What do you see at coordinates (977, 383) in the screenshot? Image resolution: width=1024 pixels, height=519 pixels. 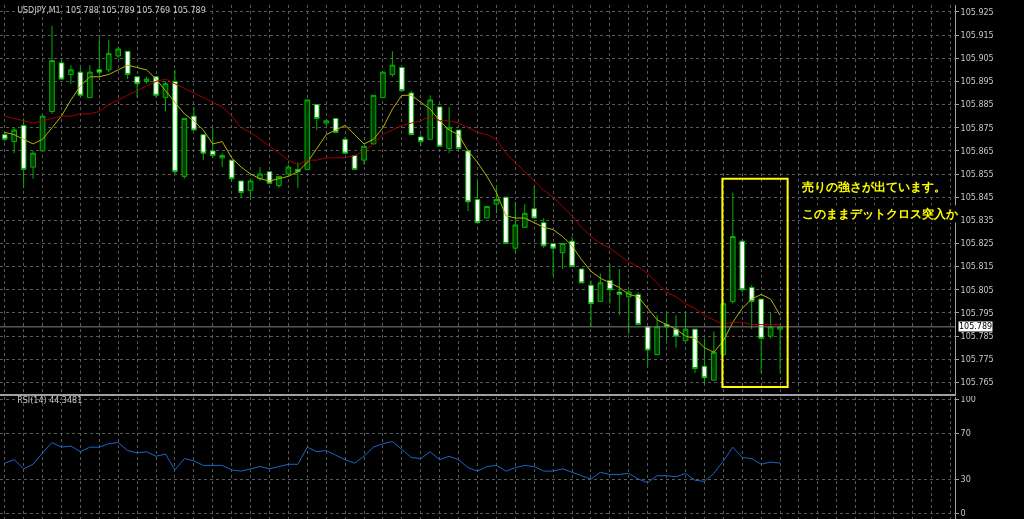 I see `y-tick-label: 105.765` at bounding box center [977, 383].